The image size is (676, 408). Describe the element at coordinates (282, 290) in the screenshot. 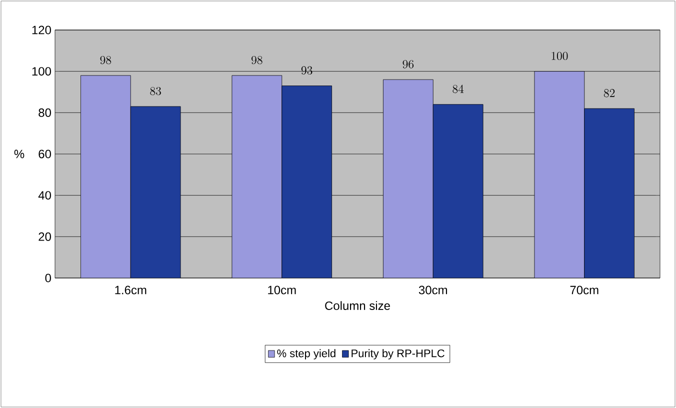

I see `x-tick-label: 10cm` at that location.